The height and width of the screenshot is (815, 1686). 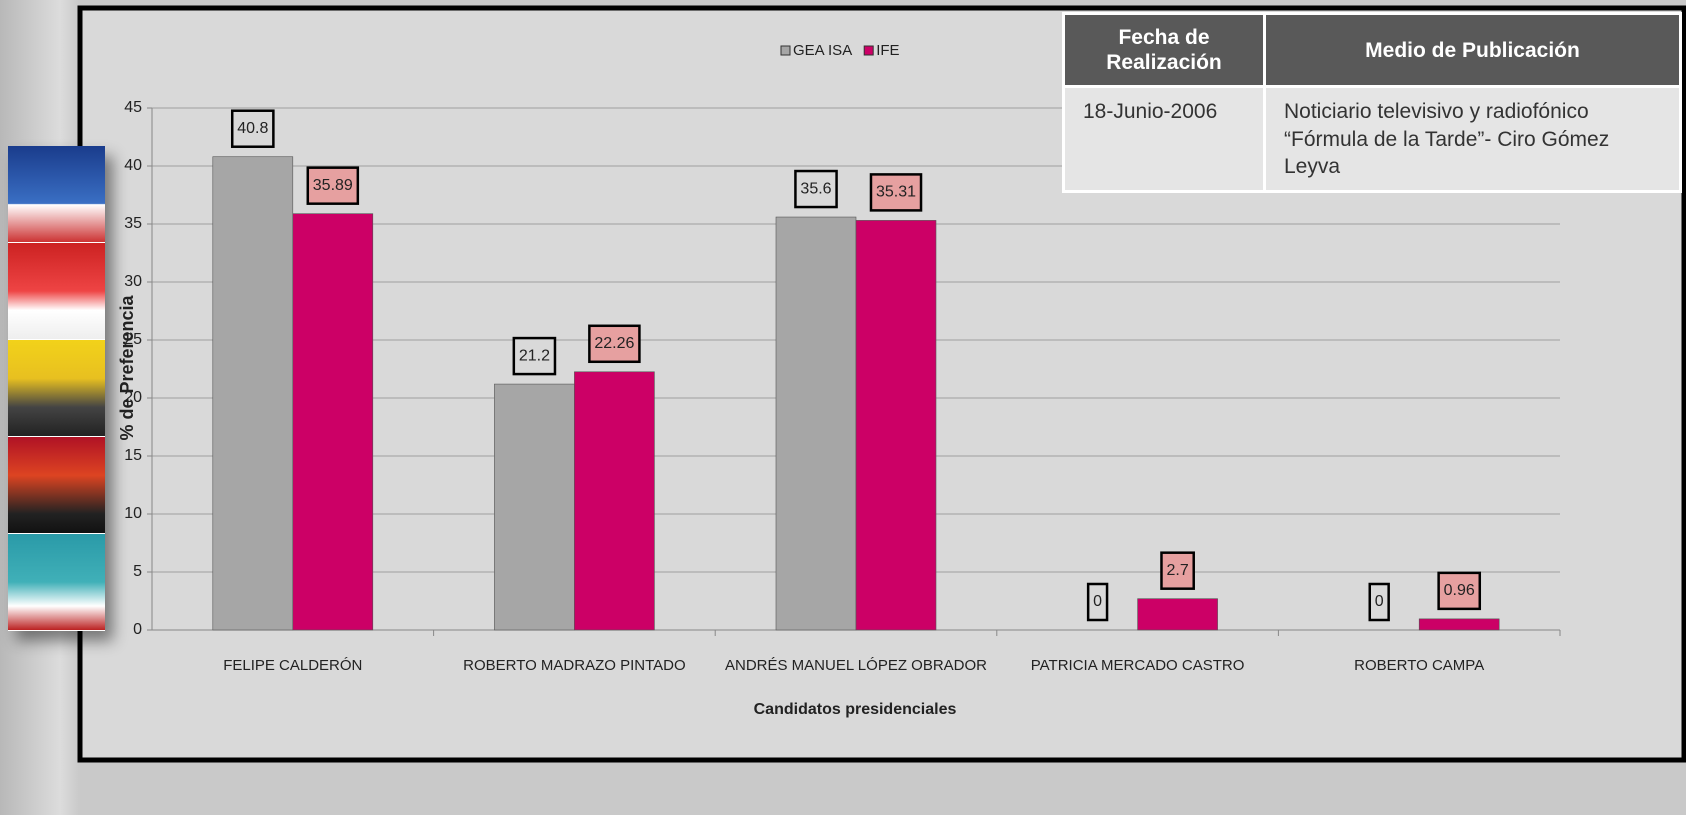 What do you see at coordinates (1164, 139) in the screenshot?
I see `table-cell: 18-Junio-2006` at bounding box center [1164, 139].